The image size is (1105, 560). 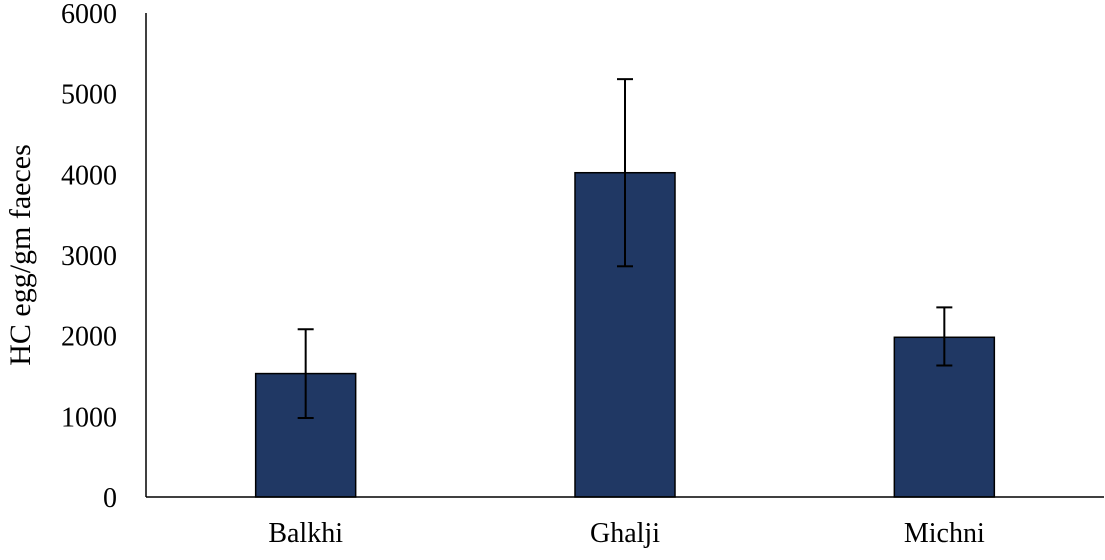 I want to click on y-tick-label: 2000, so click(x=89, y=337).